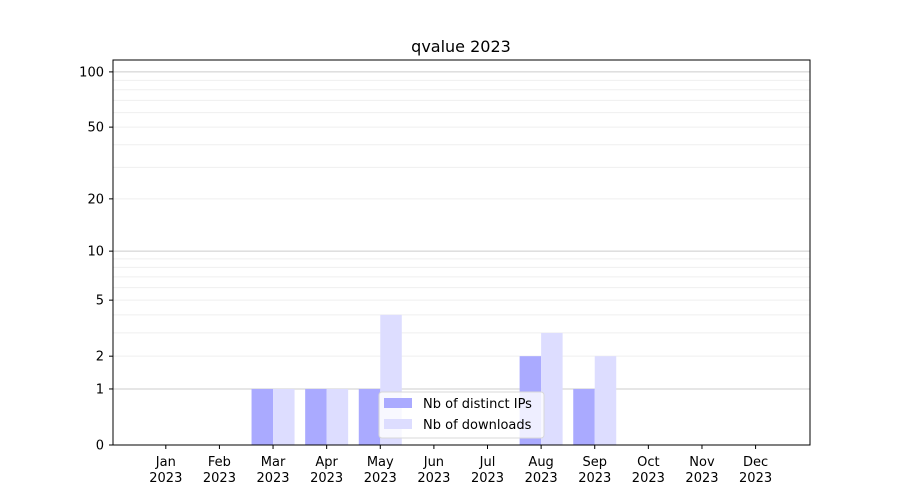 This screenshot has height=504, width=900. What do you see at coordinates (702, 462) in the screenshot?
I see `x-tick-label-month: Nov` at bounding box center [702, 462].